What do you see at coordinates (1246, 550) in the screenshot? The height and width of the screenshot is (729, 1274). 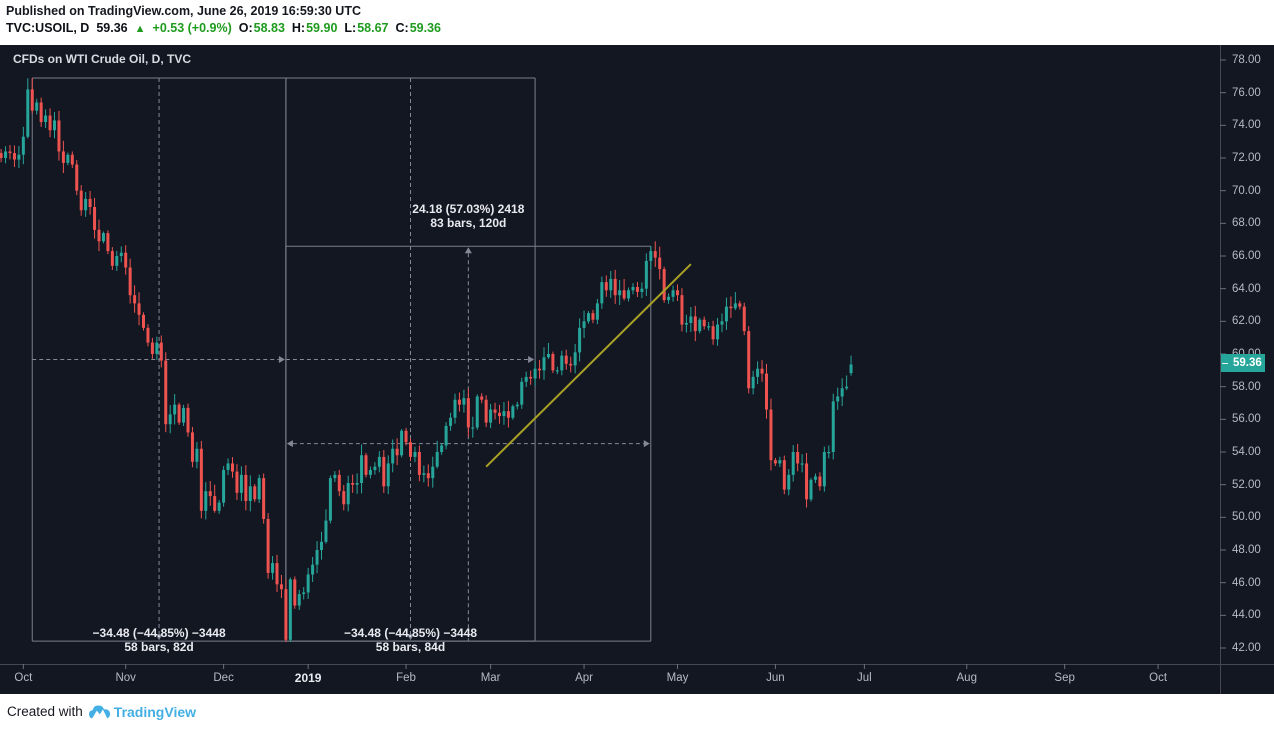 I see `price-axis-label: 48.00` at bounding box center [1246, 550].